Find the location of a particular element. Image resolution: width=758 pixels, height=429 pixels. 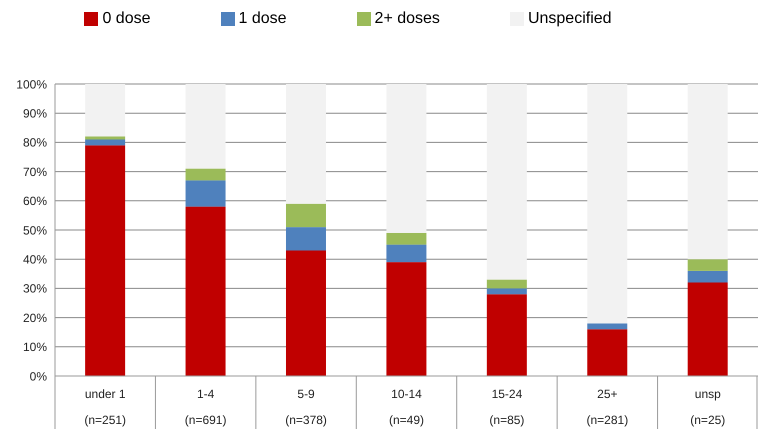

x-tick-label: 1-4 (n=691) is located at coordinates (205, 407).